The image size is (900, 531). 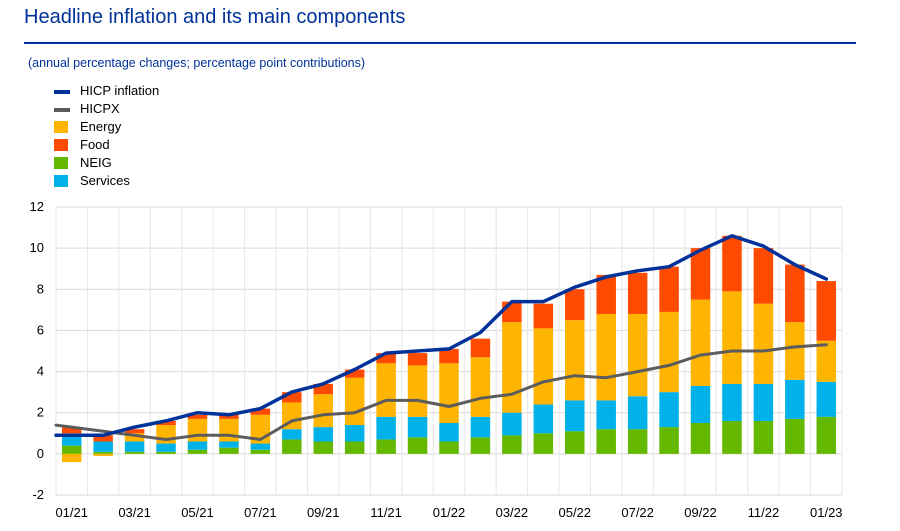 I want to click on title-divider, so click(x=440, y=43).